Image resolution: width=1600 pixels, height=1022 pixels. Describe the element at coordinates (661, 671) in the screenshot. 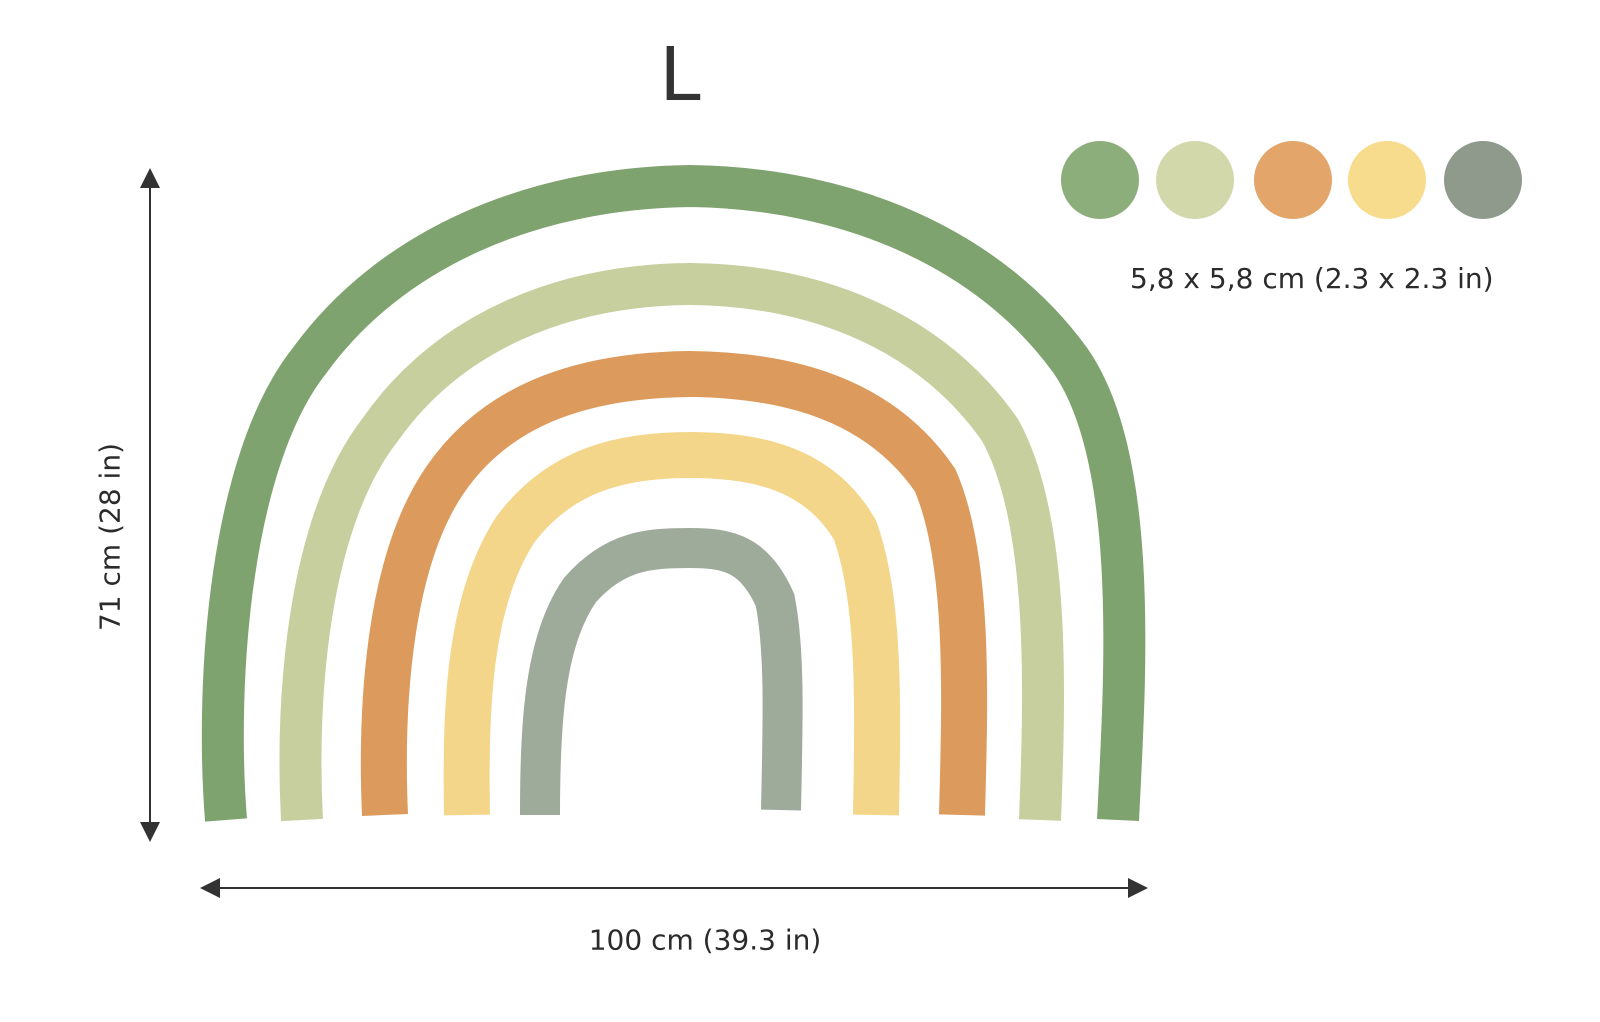

I see `rainbow-arc-grey-green` at that location.